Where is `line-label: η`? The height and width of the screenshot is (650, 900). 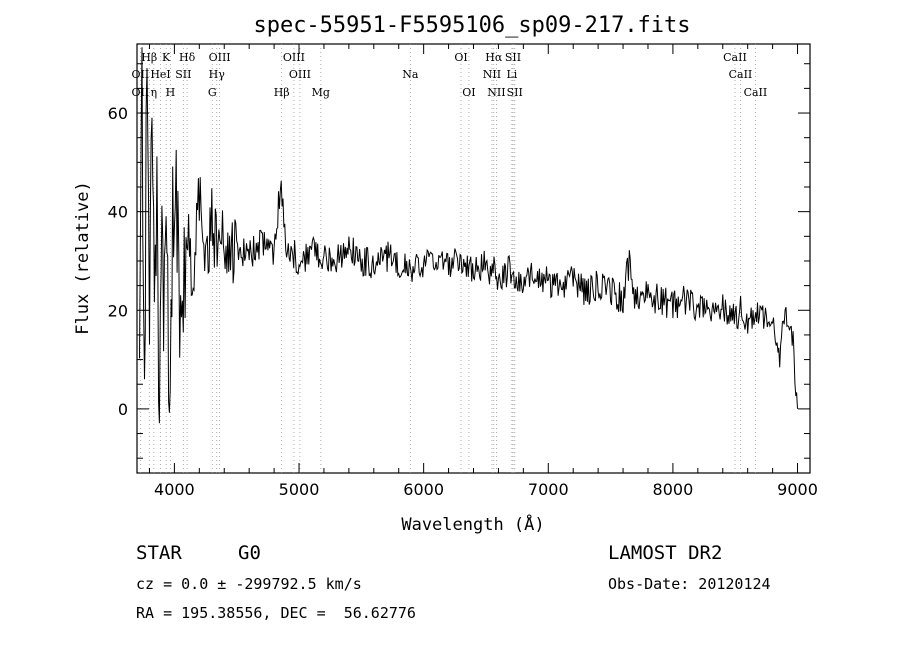 line-label: η is located at coordinates (154, 92).